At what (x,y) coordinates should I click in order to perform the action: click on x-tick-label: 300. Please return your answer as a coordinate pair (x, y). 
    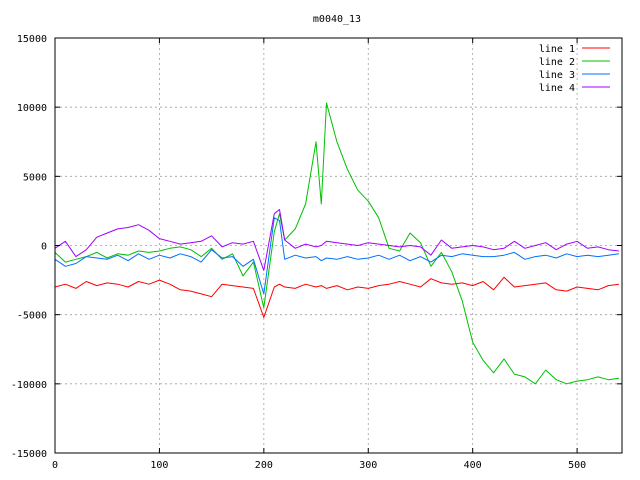
    Looking at the image, I should click on (368, 465).